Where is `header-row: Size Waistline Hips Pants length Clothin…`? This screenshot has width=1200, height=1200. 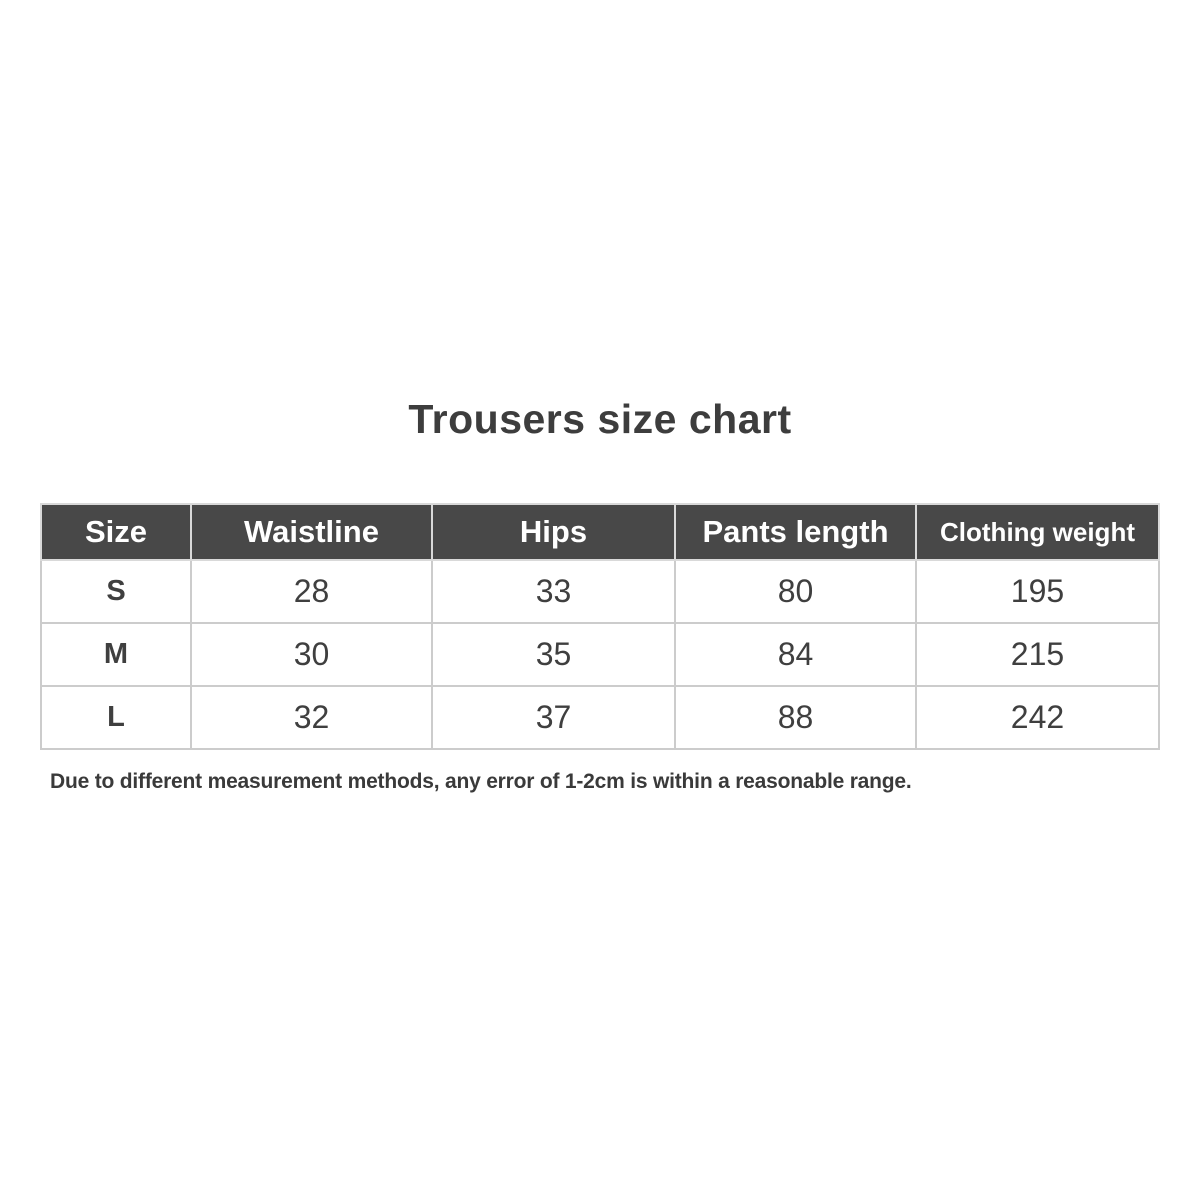 header-row: Size Waistline Hips Pants length Clothin… is located at coordinates (600, 532).